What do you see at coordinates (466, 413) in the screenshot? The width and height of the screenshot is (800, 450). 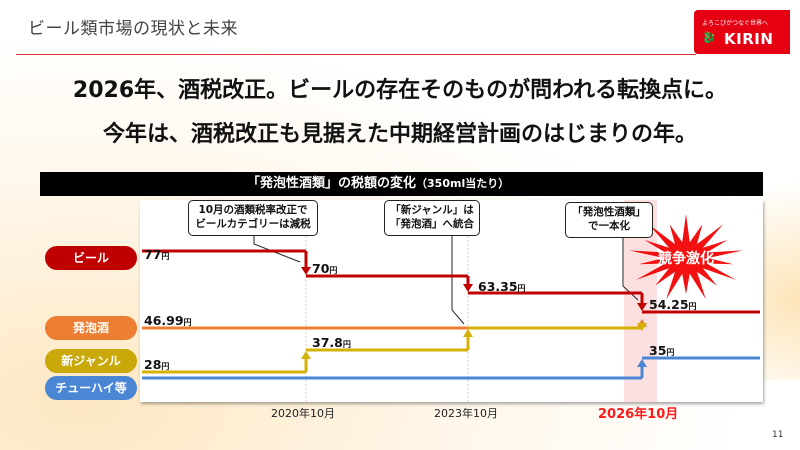 I see `x-tick-2023: 2023年10月` at bounding box center [466, 413].